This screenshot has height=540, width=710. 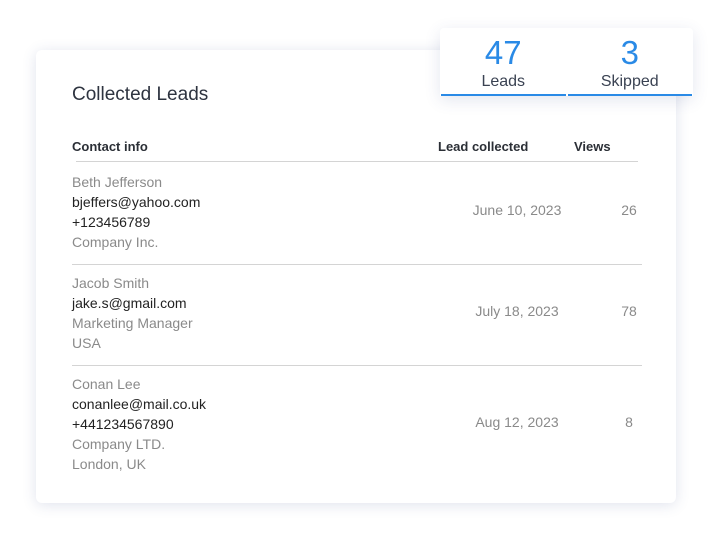 I want to click on views-count: 26, so click(x=629, y=210).